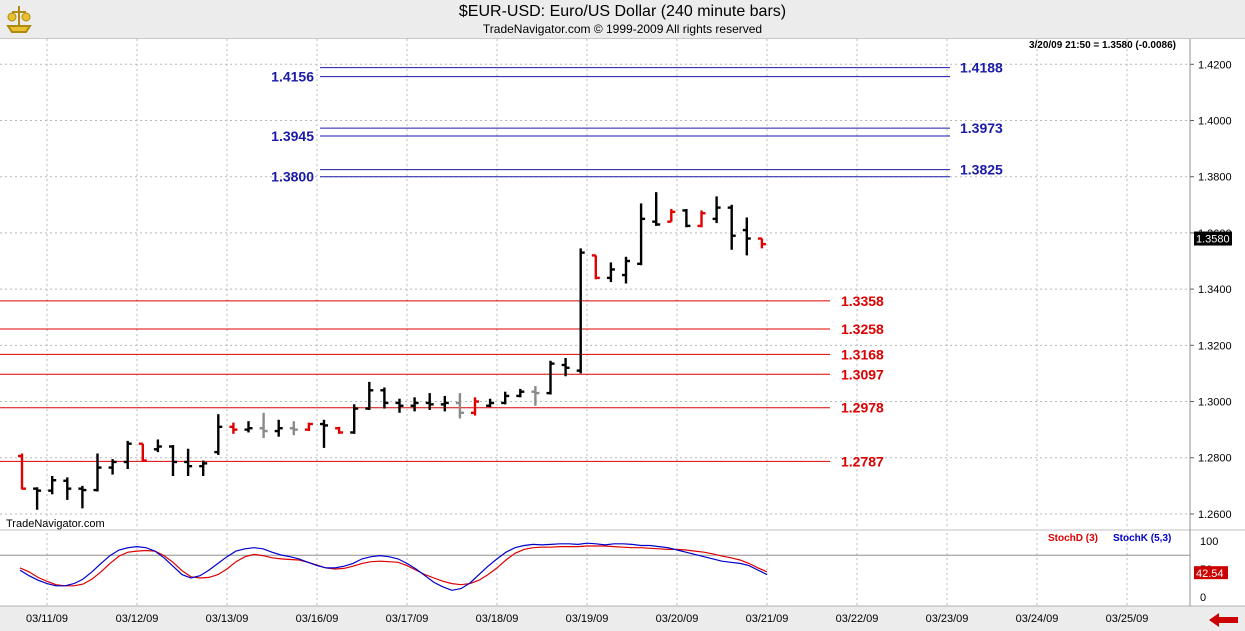  I want to click on stoch-k-line, so click(393, 566).